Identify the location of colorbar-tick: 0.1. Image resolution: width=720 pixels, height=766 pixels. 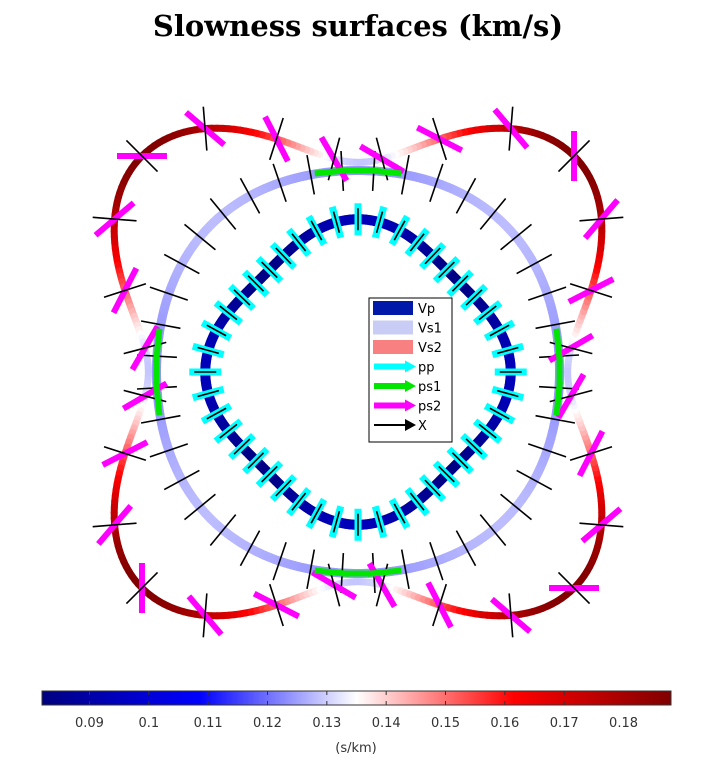
(148, 711).